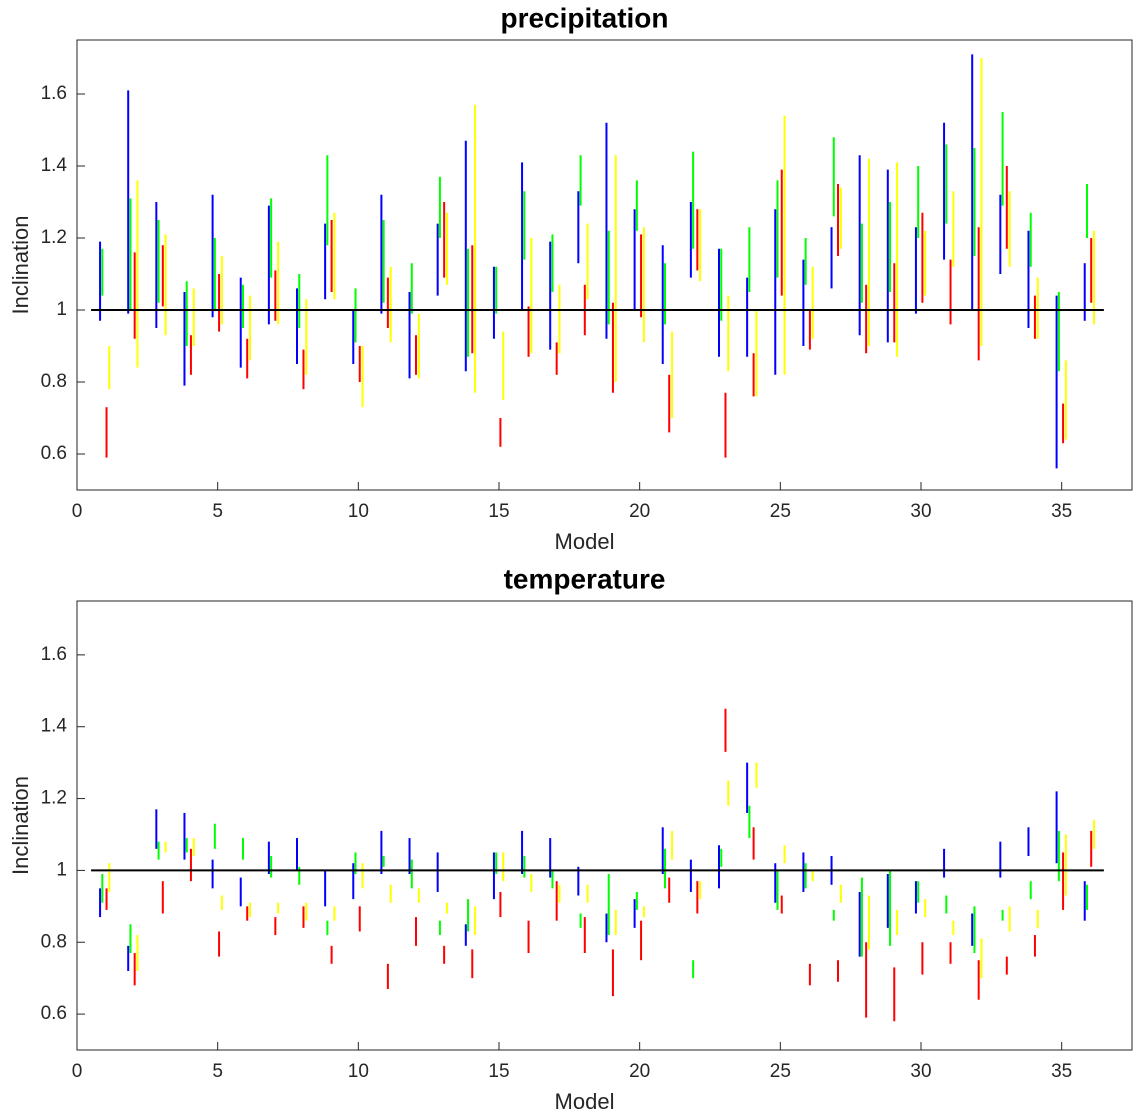 The width and height of the screenshot is (1133, 1117). I want to click on chart-title: temperature, so click(585, 578).